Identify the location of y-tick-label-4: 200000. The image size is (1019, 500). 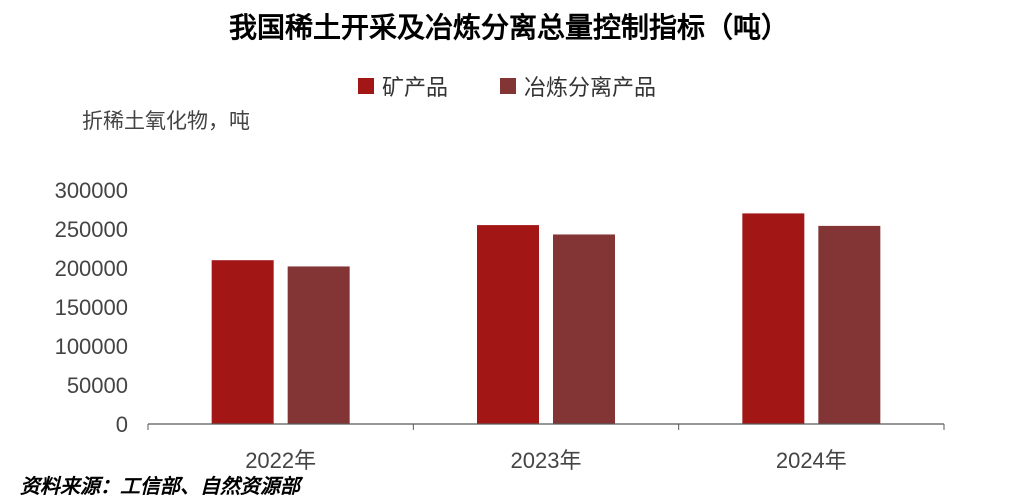
(91, 268).